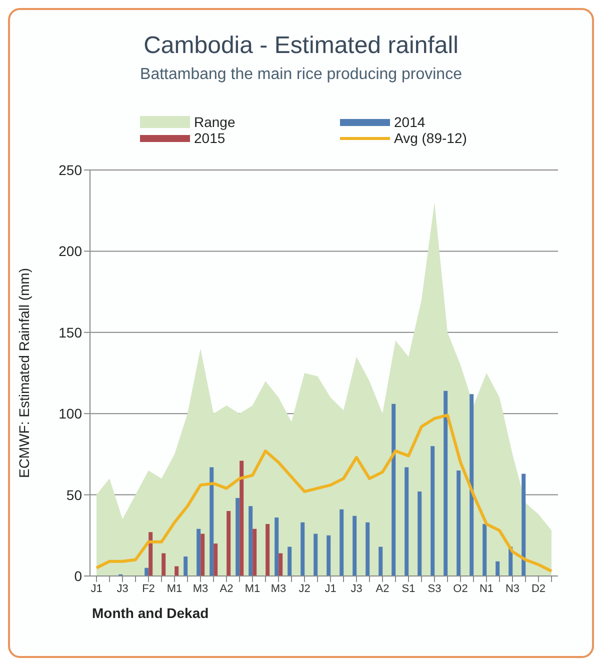  I want to click on legend-label: 2015, so click(210, 138).